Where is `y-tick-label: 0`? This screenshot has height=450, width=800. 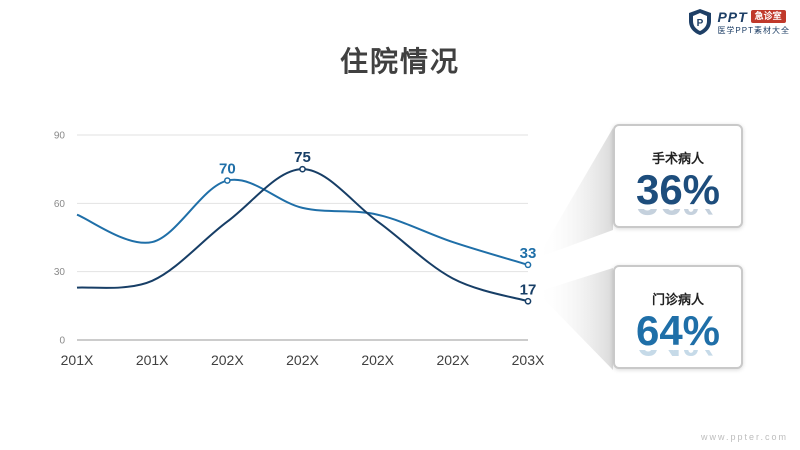 y-tick-label: 0 is located at coordinates (62, 341).